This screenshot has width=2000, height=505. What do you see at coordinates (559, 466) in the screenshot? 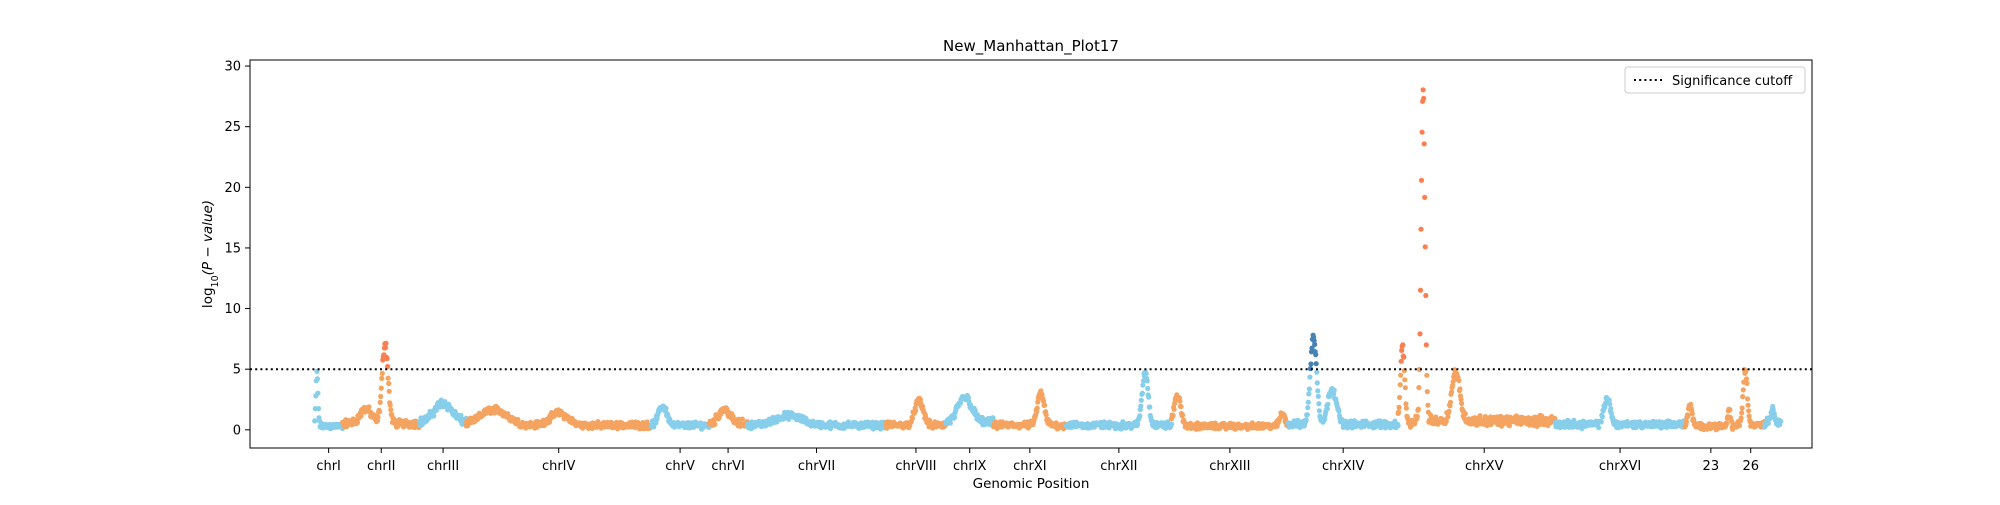
I see `x-tick-label: chrIV` at bounding box center [559, 466].